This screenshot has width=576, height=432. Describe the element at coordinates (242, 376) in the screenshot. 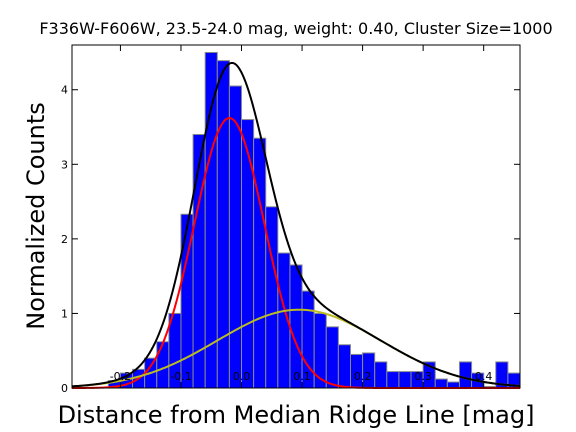

I see `x-tick-label: 0.0` at that location.